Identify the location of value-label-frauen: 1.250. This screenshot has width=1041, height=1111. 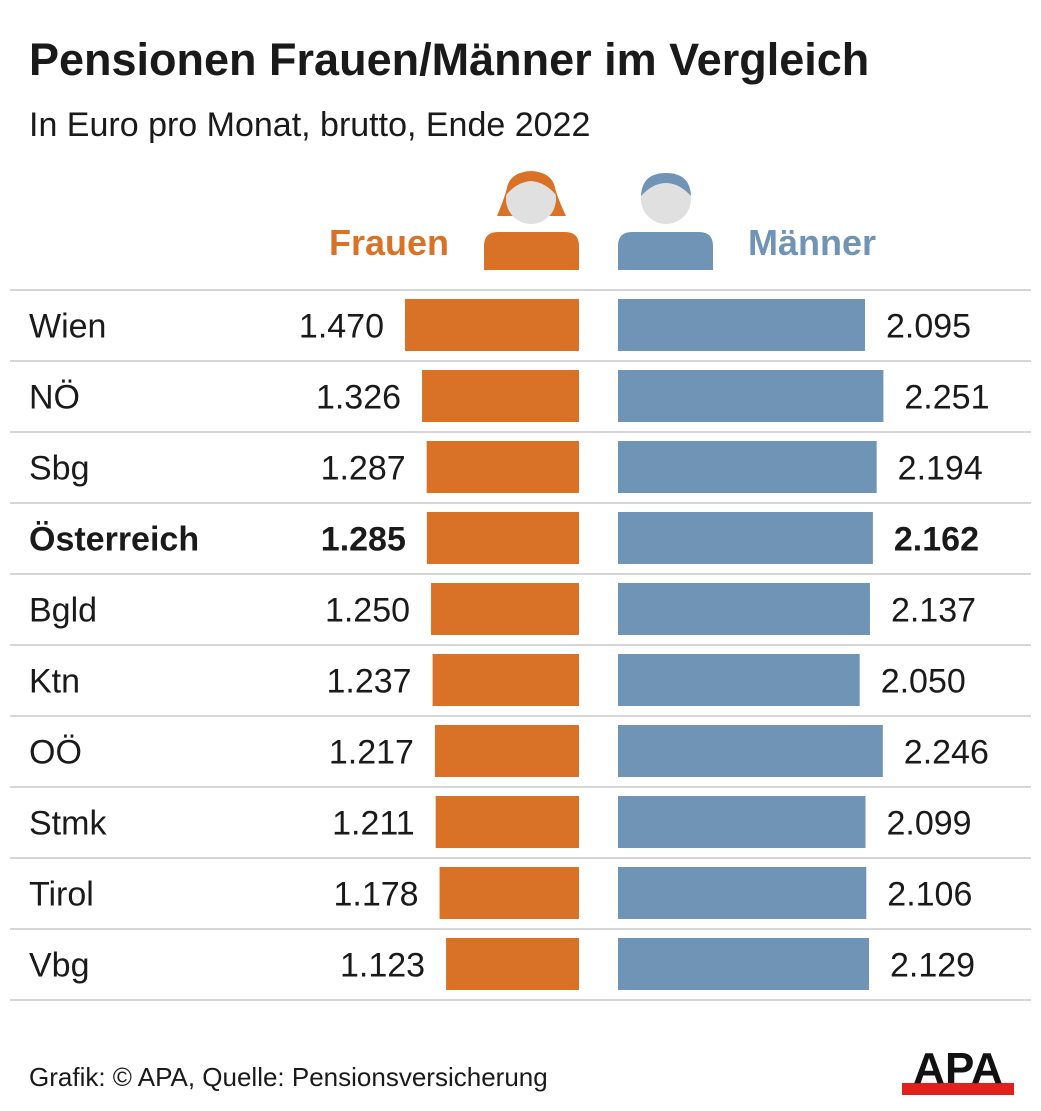
(367, 611).